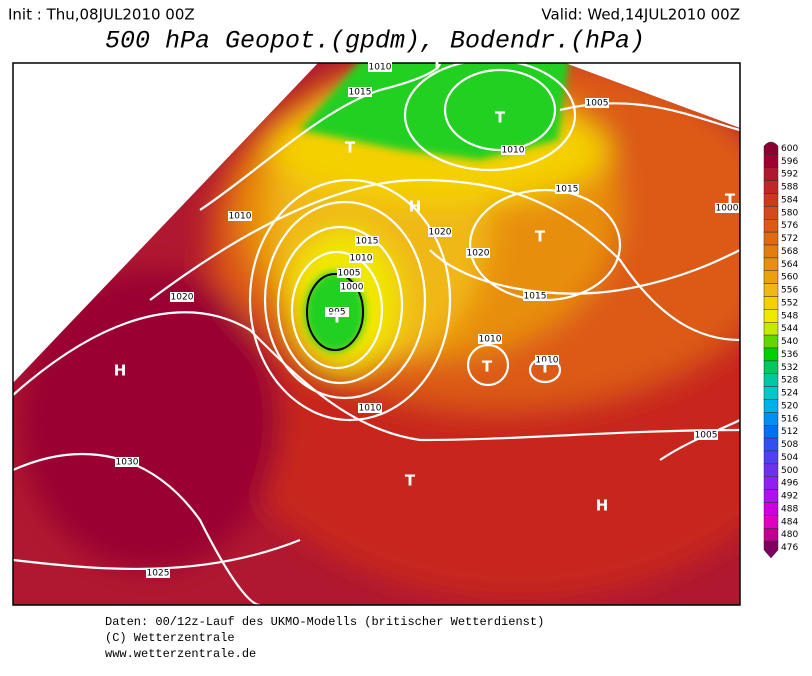 This screenshot has height=676, width=812. What do you see at coordinates (789, 406) in the screenshot?
I see `colorbar-label: 520` at bounding box center [789, 406].